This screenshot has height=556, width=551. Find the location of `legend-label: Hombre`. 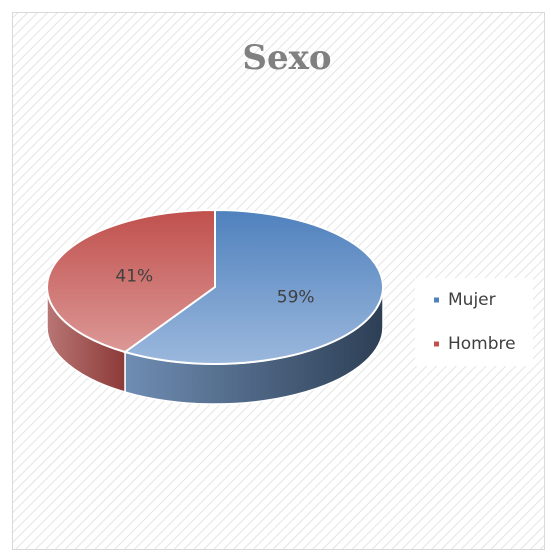

legend-label: Hombre is located at coordinates (482, 344).